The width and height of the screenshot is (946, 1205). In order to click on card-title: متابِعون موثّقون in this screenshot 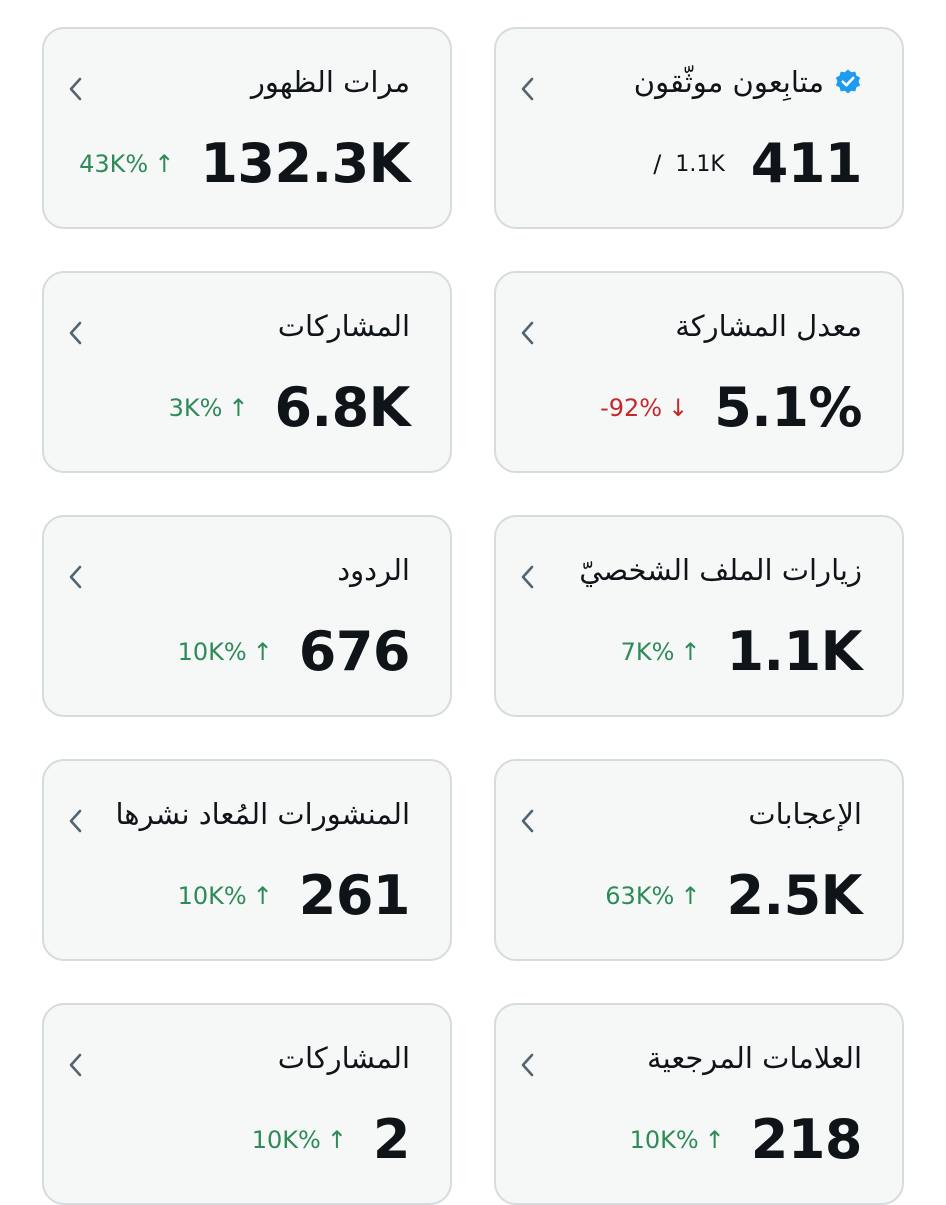, I will do `click(728, 82)`.